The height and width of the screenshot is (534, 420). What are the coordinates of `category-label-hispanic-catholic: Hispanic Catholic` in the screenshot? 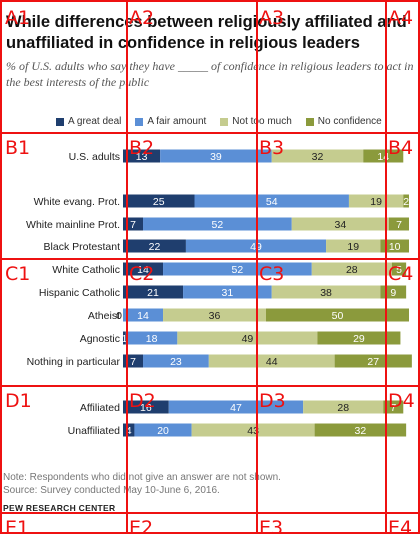 It's located at (79, 293).